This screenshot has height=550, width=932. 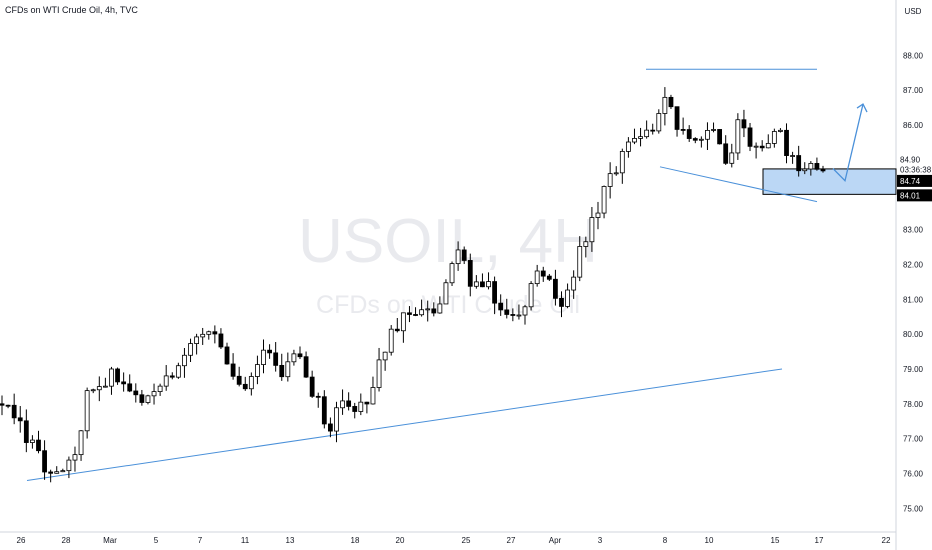 What do you see at coordinates (511, 540) in the screenshot?
I see `x-tick-label: 27` at bounding box center [511, 540].